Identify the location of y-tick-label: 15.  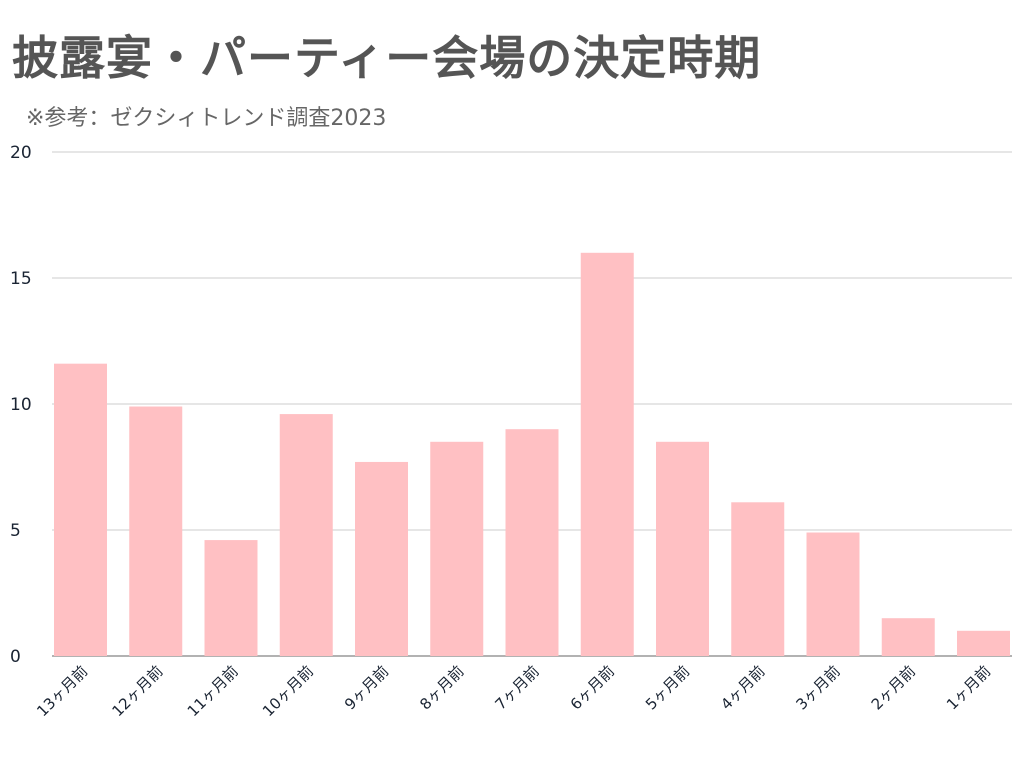
(21, 279).